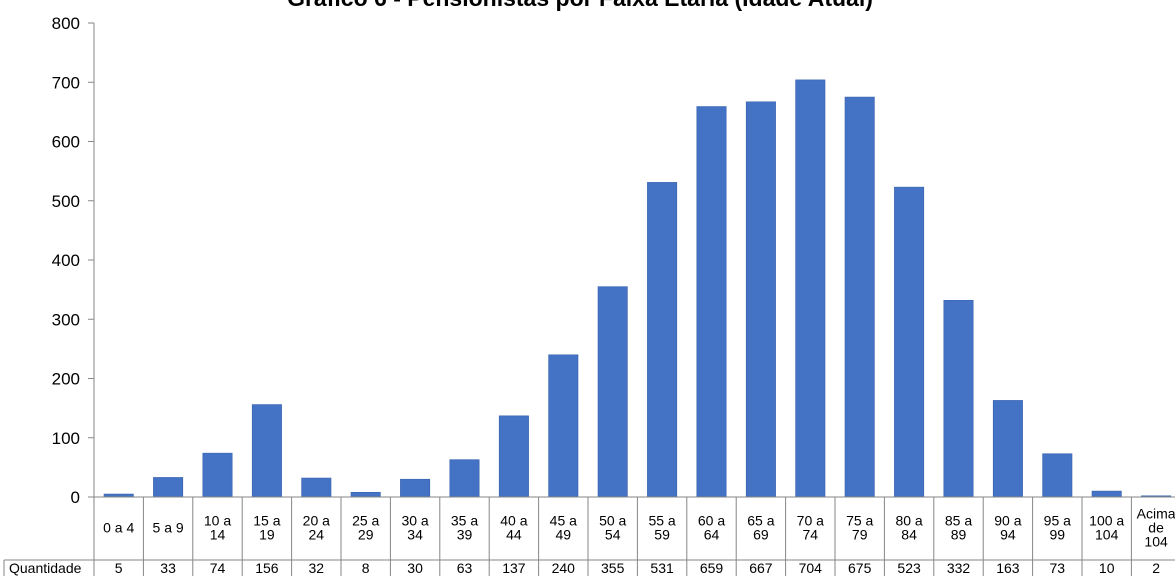  What do you see at coordinates (168, 568) in the screenshot?
I see `data-label: 33` at bounding box center [168, 568].